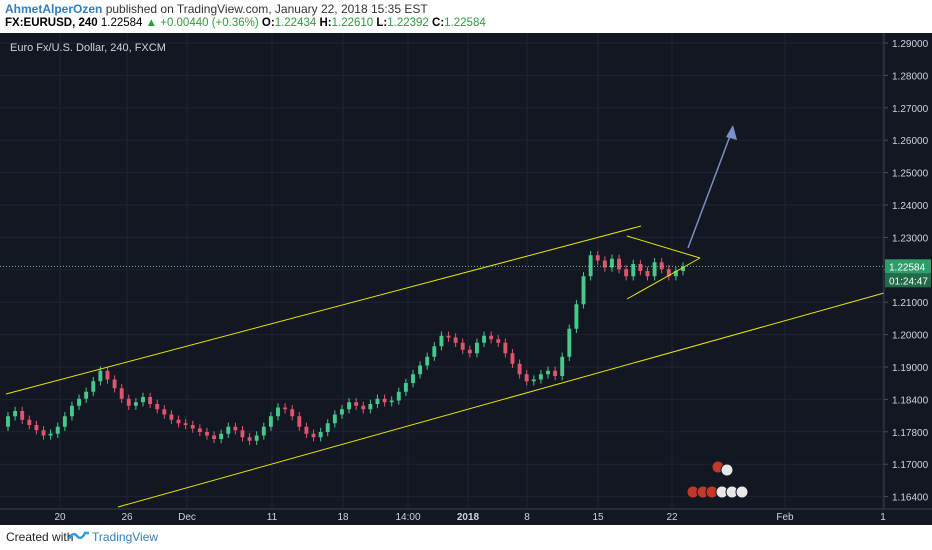 Image resolution: width=932 pixels, height=550 pixels. What do you see at coordinates (527, 517) in the screenshot?
I see `time-tick-label: 8` at bounding box center [527, 517].